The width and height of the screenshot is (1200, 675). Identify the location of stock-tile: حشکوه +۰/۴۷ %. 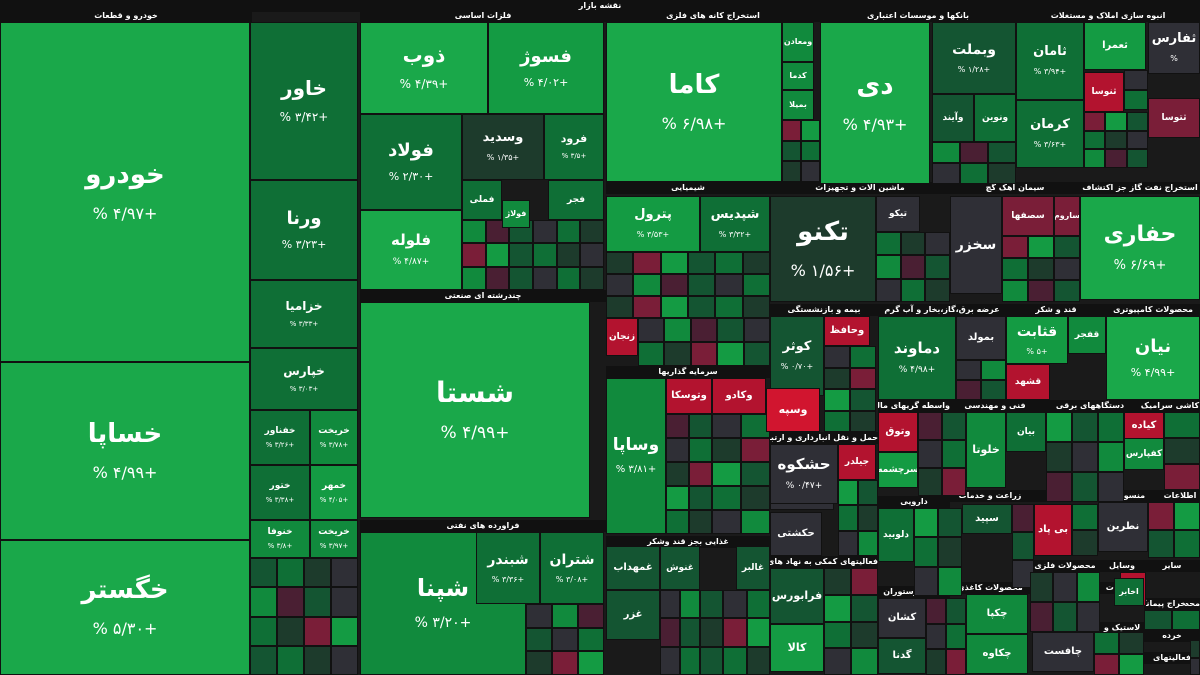
(804, 474).